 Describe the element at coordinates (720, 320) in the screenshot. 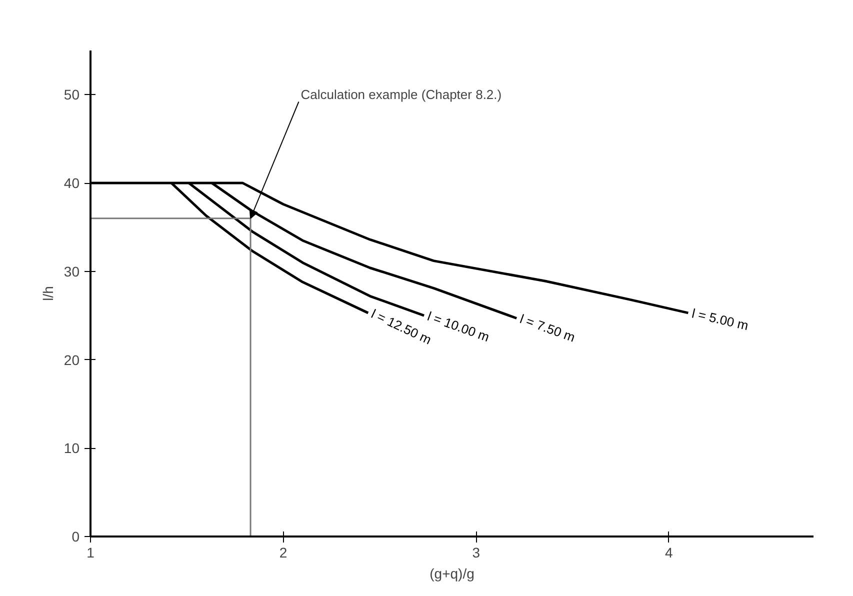

I see `text: l = 5.00 m` at that location.